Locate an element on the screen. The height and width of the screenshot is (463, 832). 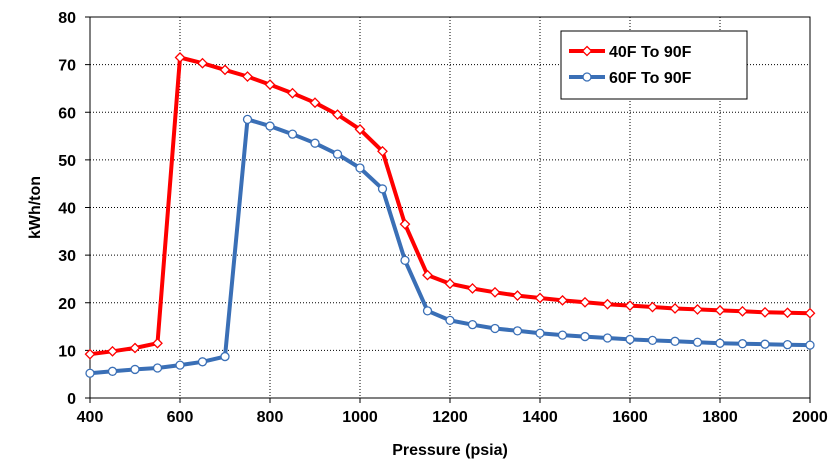
y-tick-label: 60 is located at coordinates (67, 113).